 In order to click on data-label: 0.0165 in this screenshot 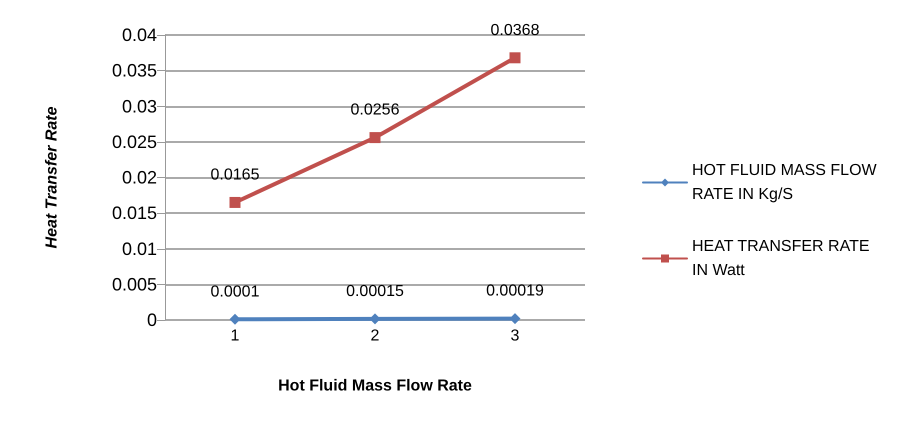, I will do `click(235, 175)`.